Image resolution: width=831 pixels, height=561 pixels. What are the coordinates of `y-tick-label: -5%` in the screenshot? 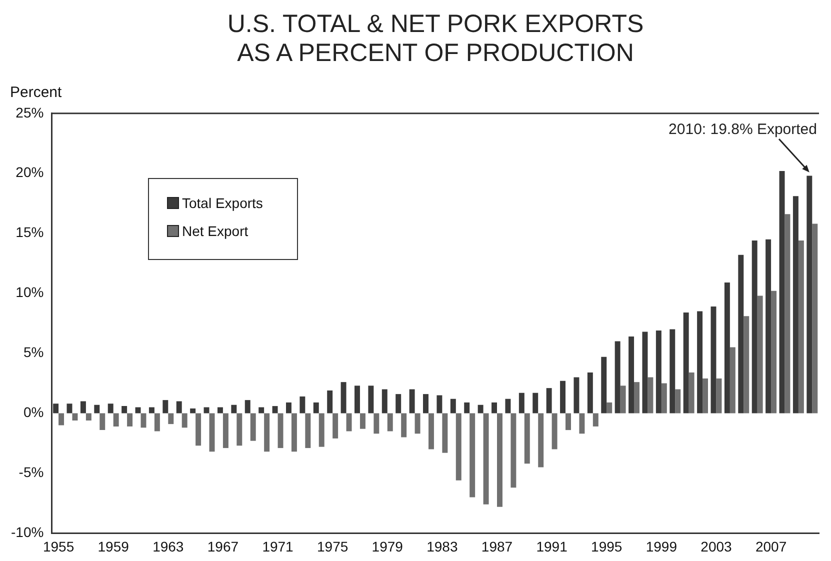 It's located at (31, 472).